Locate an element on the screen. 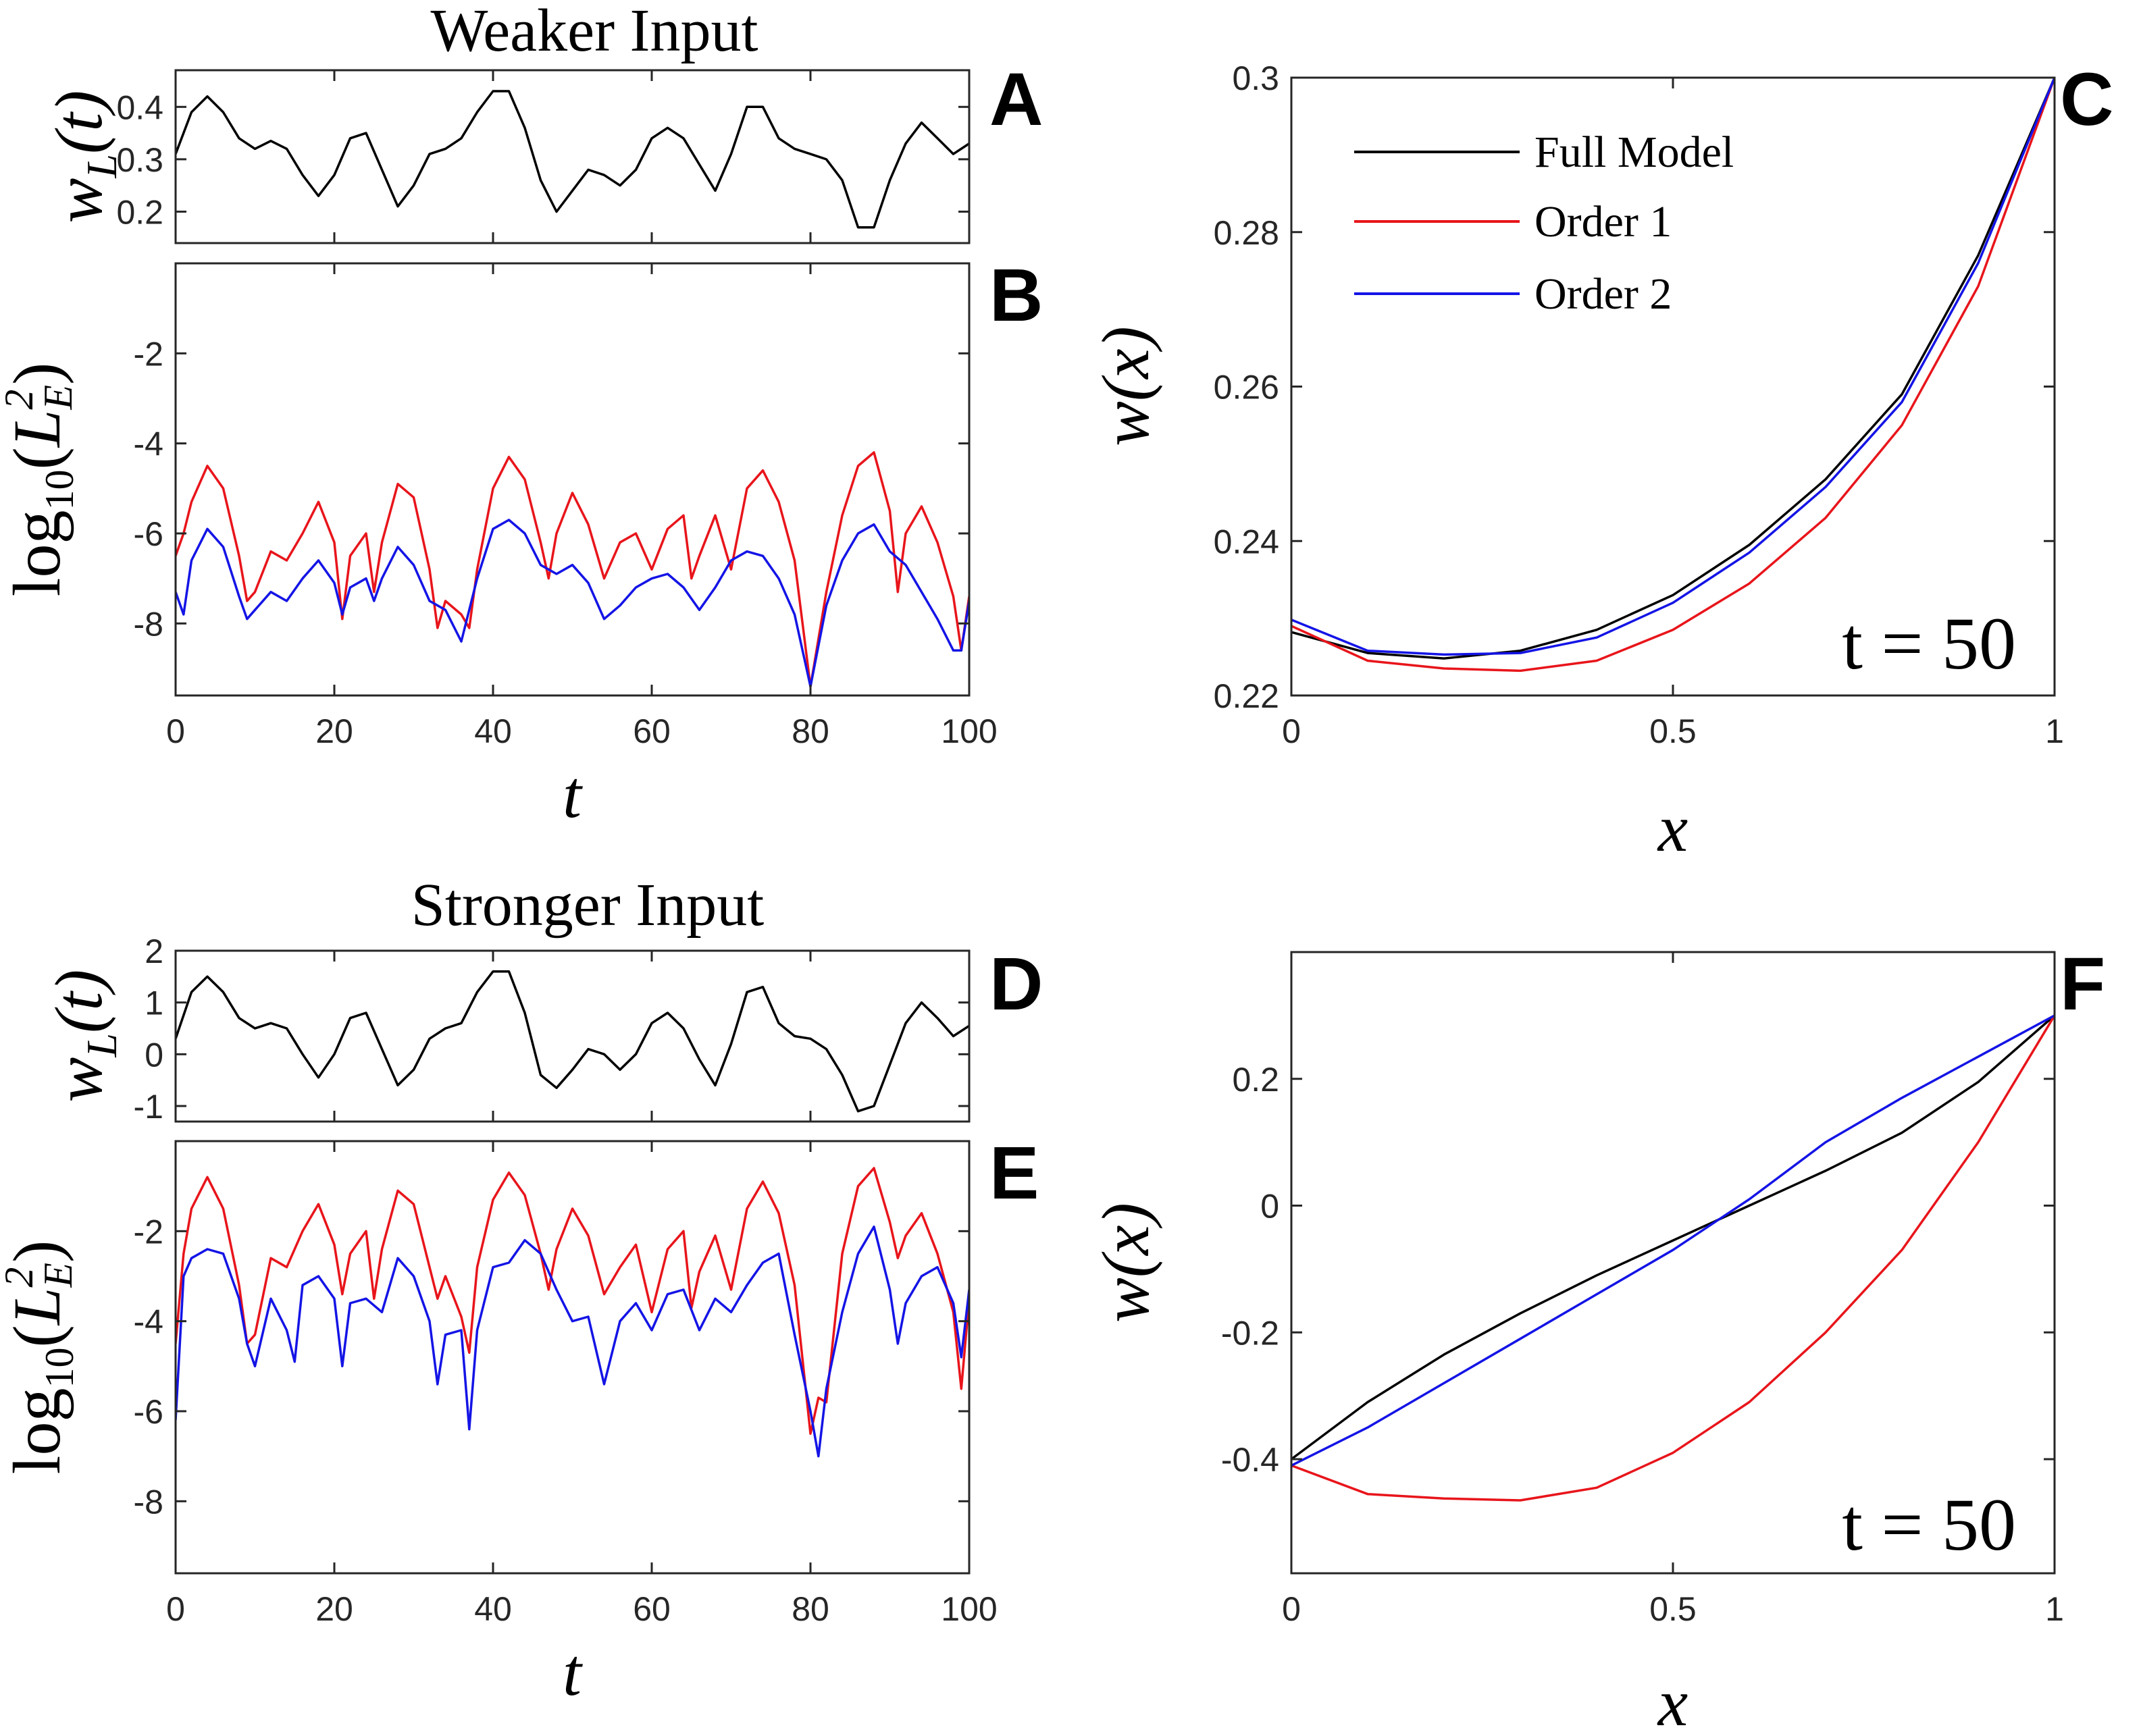  panel-b-xtick-label: 100 is located at coordinates (969, 731).